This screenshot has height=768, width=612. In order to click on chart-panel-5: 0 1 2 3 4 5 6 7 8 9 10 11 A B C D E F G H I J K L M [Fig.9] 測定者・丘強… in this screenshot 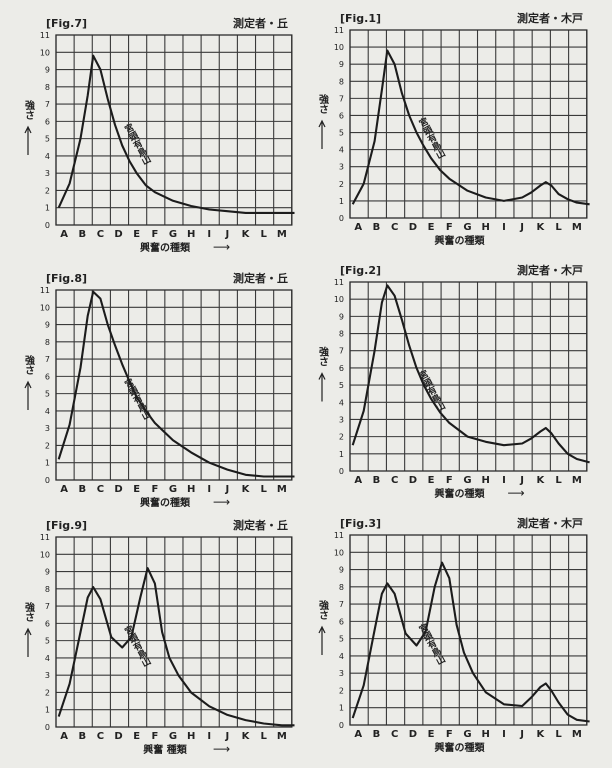, I will do `click(159, 637)`.